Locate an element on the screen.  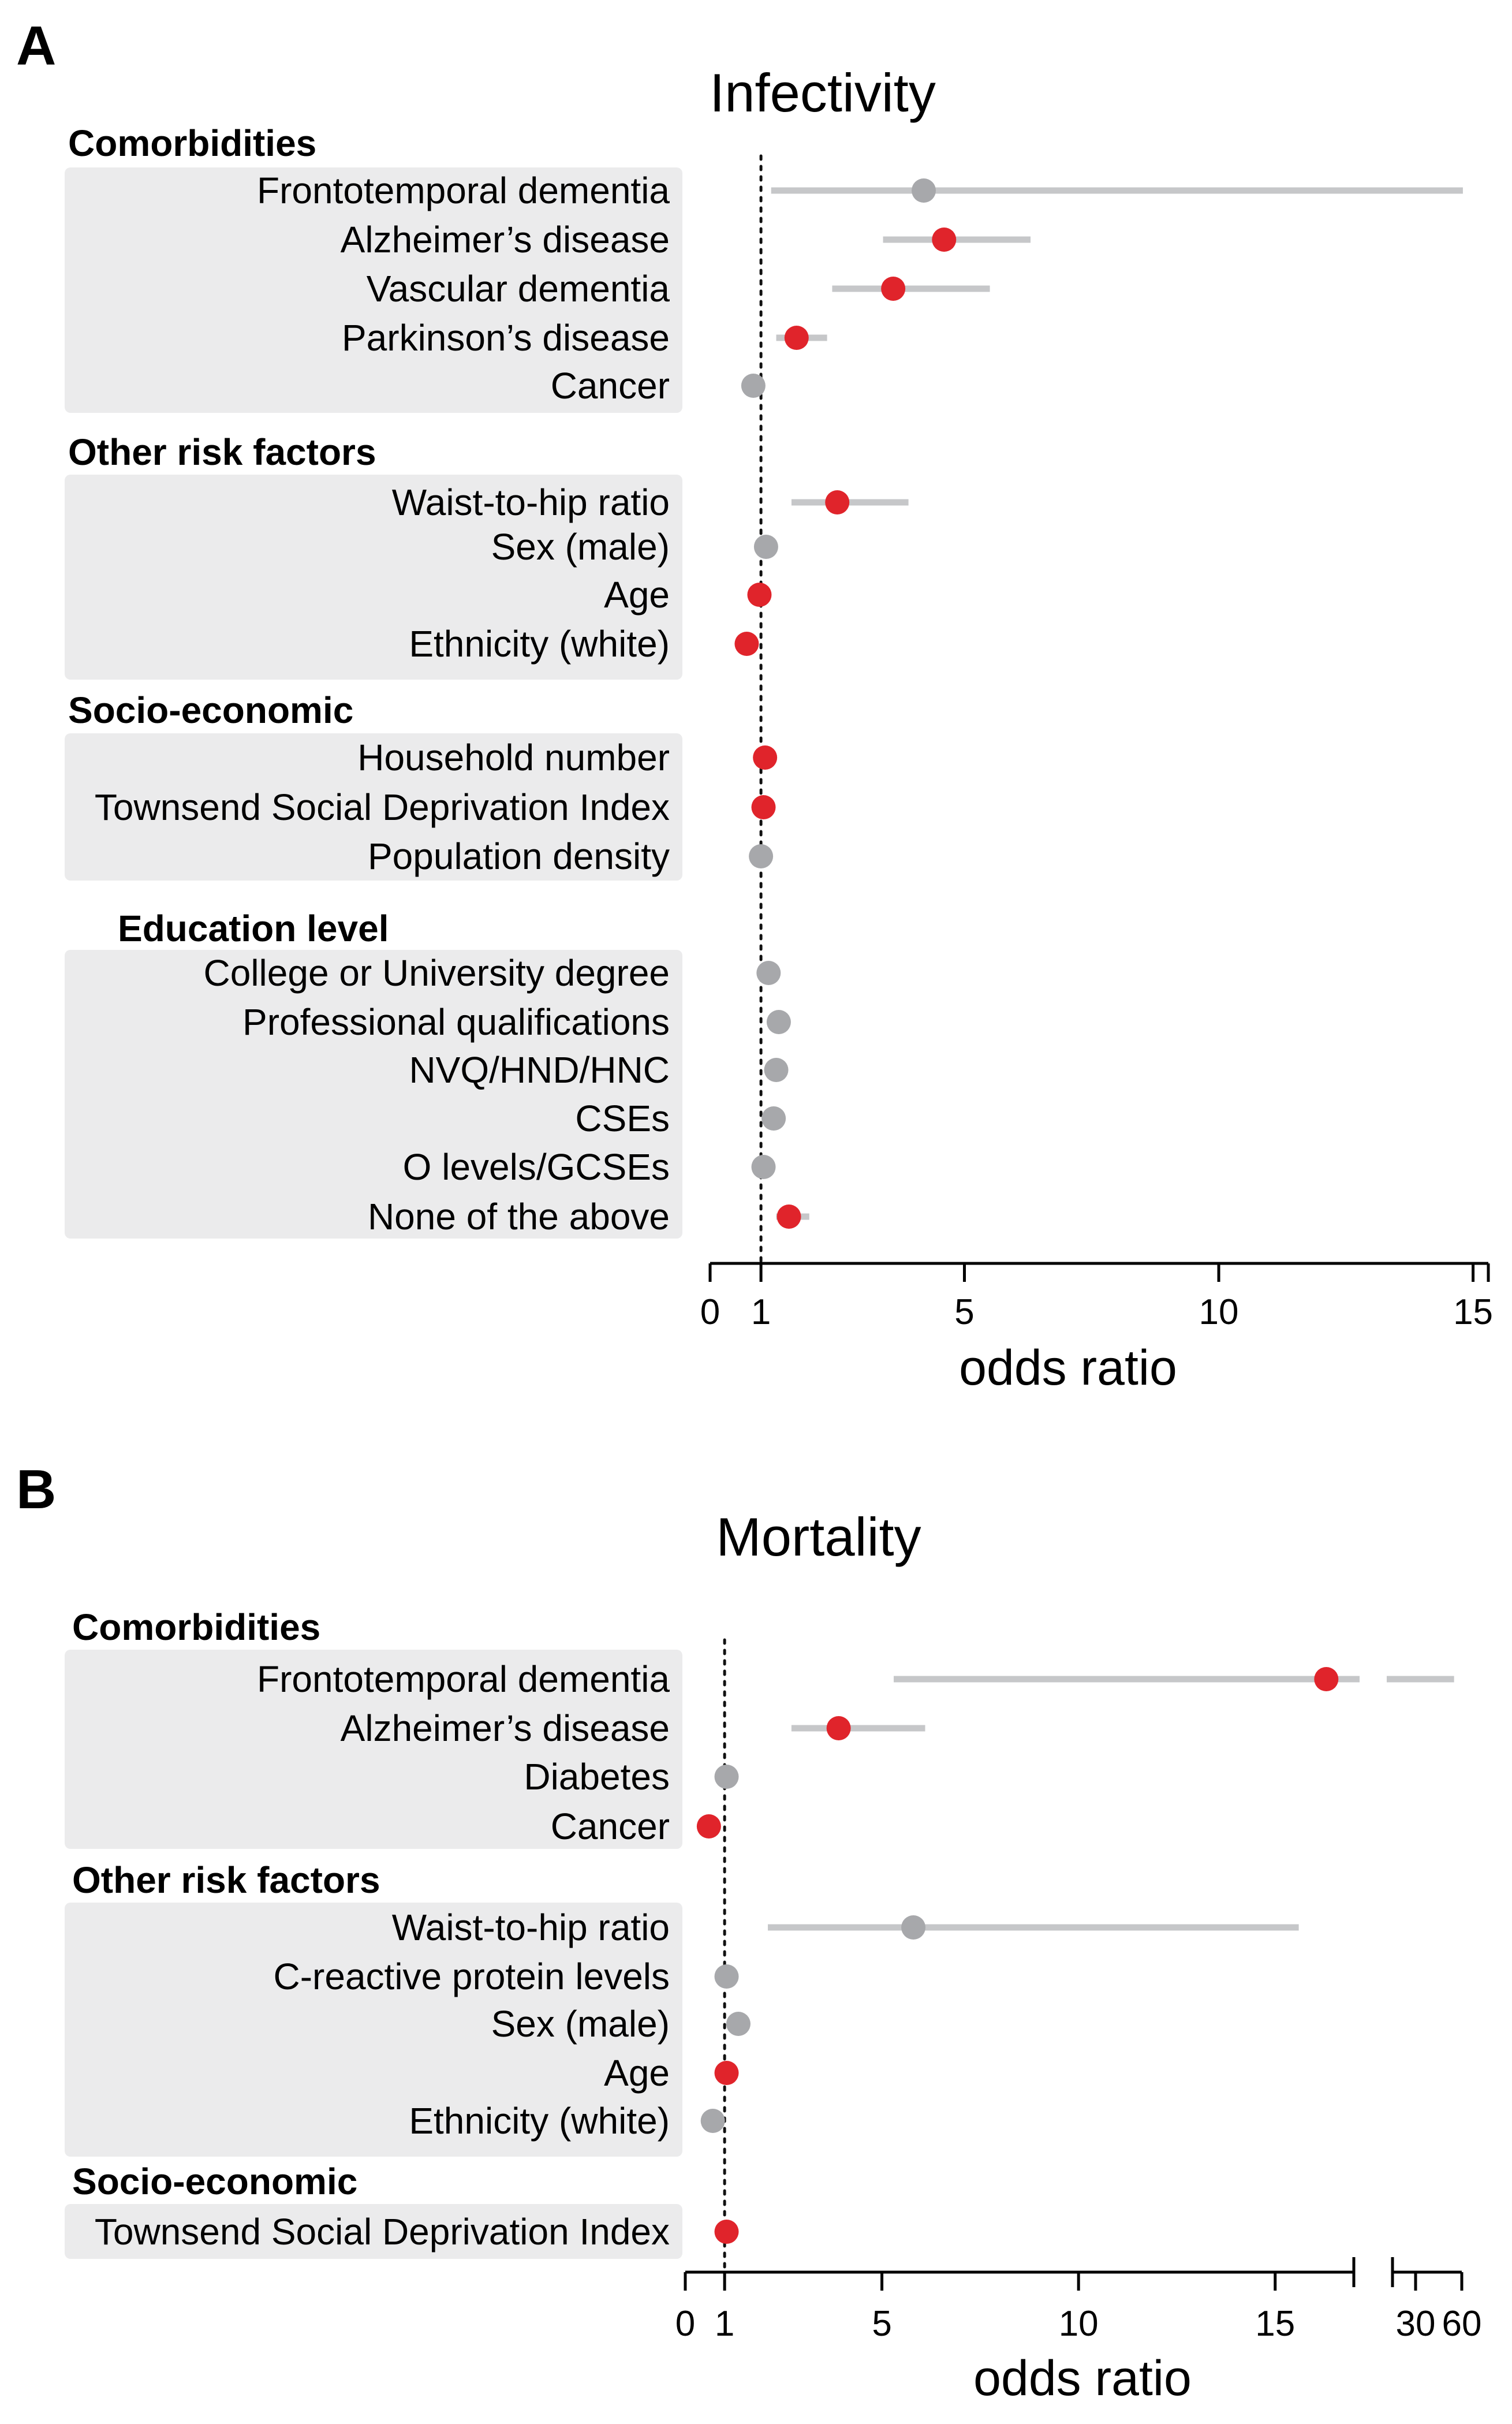
point-cses is located at coordinates (773, 1118).